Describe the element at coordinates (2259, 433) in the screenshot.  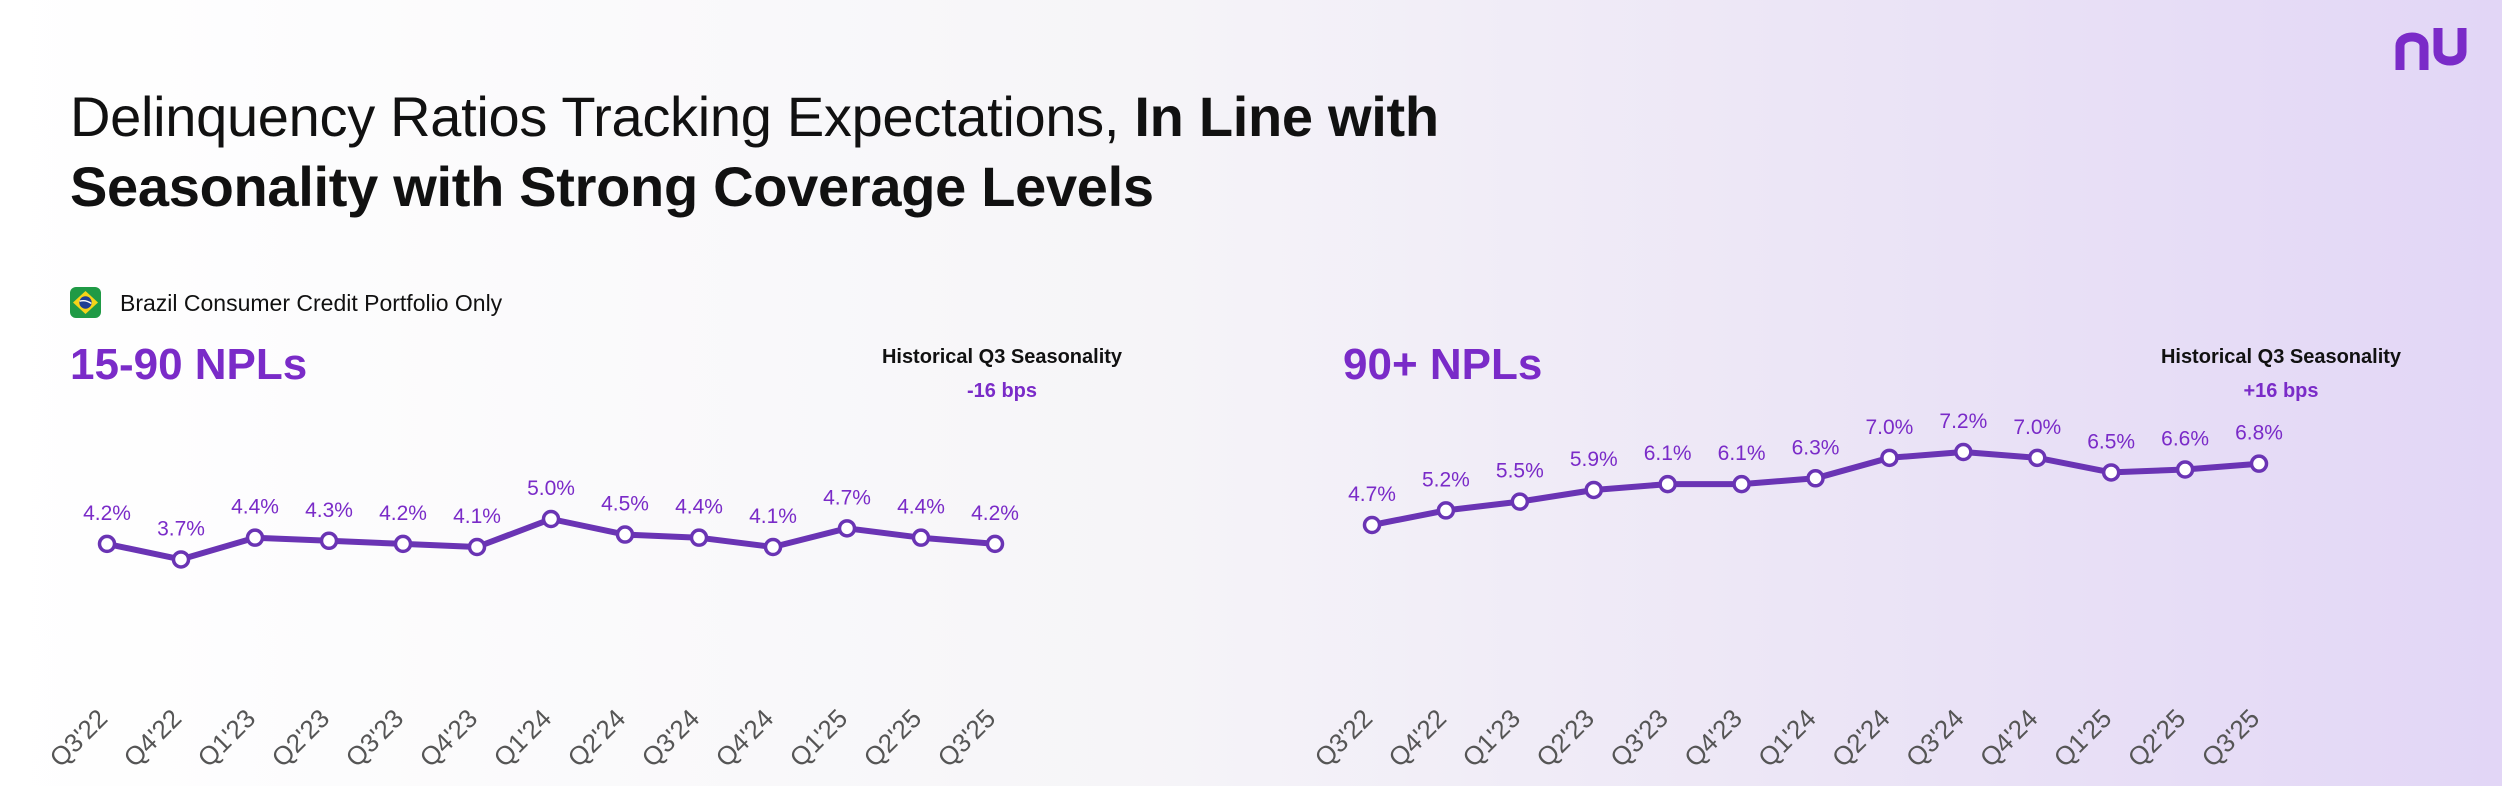
I see `data-label: 6.8%` at that location.